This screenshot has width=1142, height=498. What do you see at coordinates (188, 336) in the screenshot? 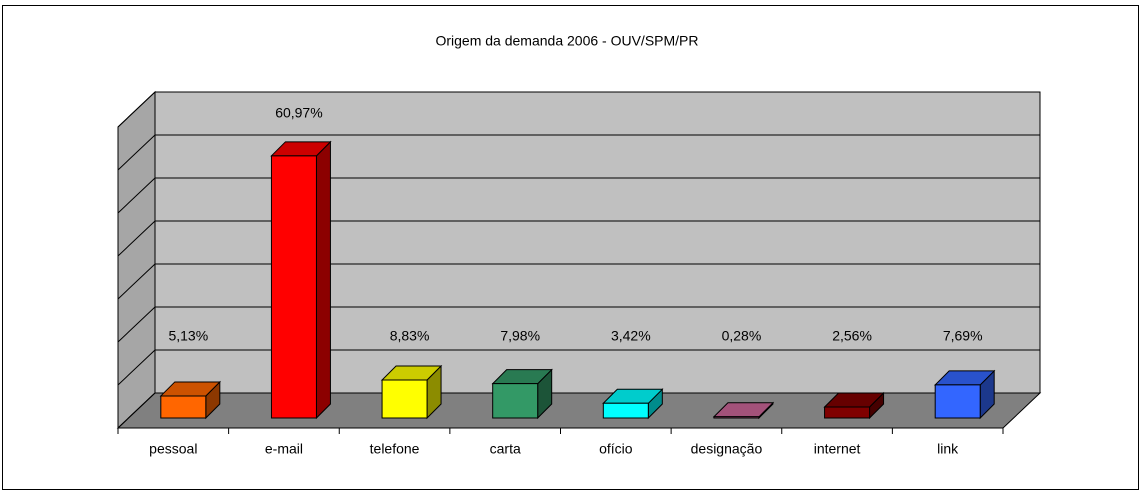
I see `value-label: 5,13%` at bounding box center [188, 336].